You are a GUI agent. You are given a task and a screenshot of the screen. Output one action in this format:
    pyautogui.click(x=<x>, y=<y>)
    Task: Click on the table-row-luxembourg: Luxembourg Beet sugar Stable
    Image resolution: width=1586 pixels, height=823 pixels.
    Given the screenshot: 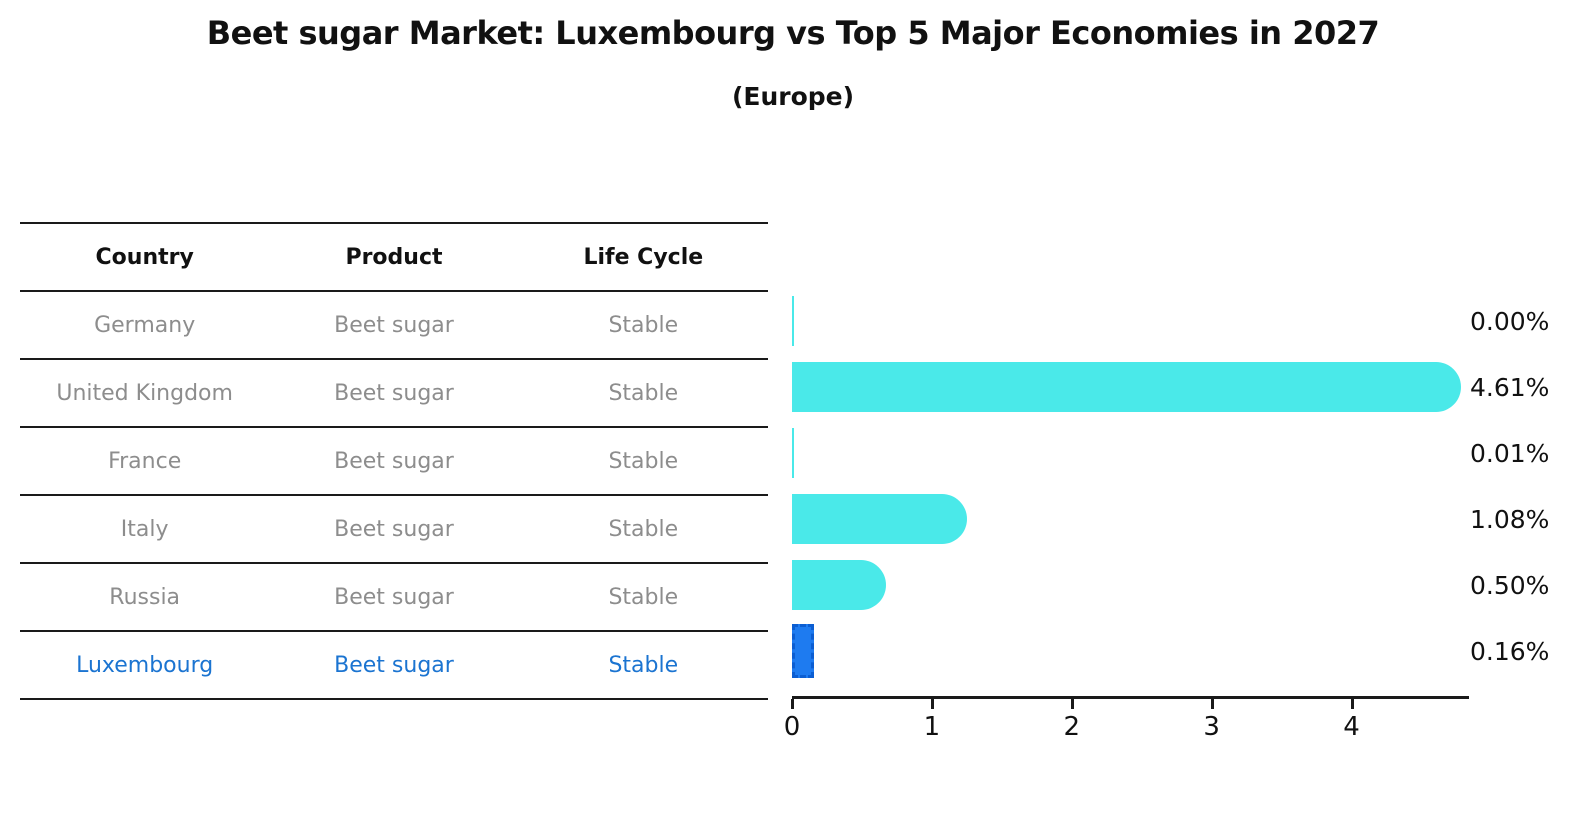 What is the action you would take?
    pyautogui.click(x=394, y=665)
    